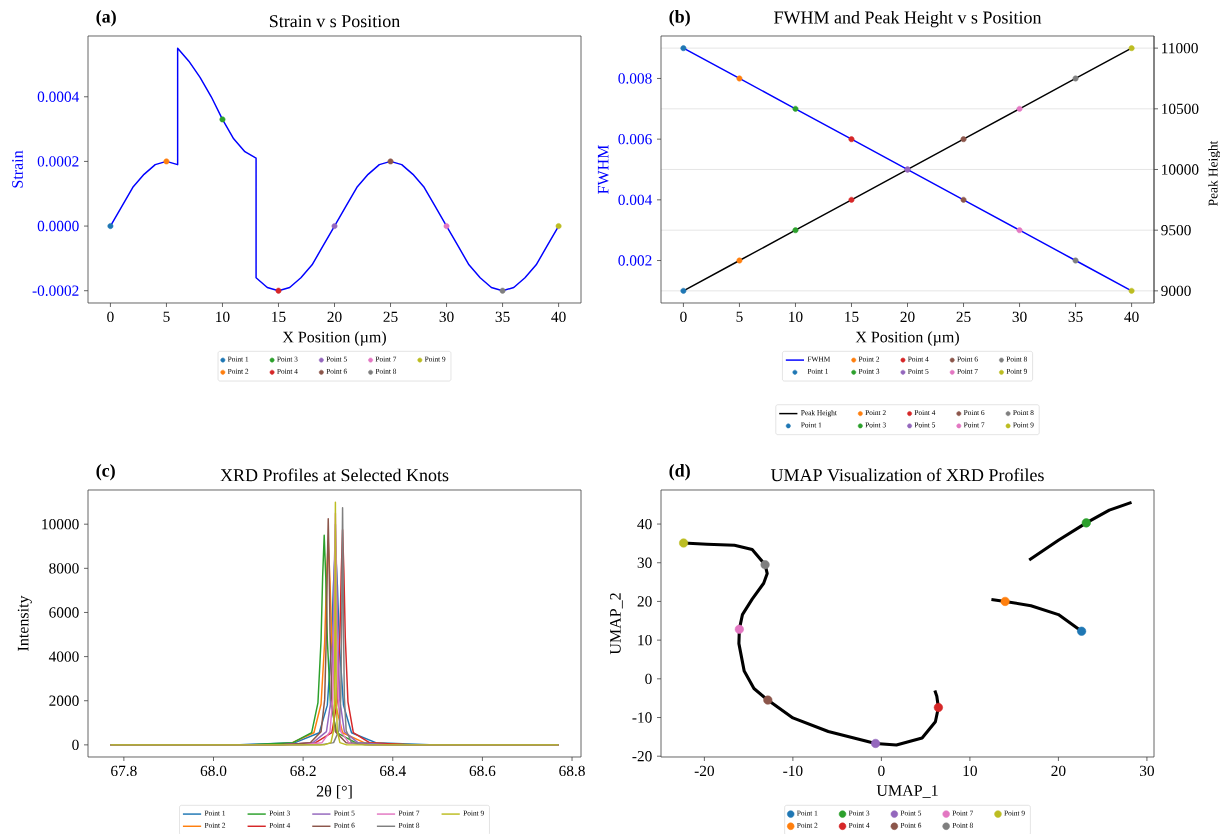 Image resolution: width=1220 pixels, height=834 pixels. I want to click on x-tick-label: 68.0, so click(213, 771).